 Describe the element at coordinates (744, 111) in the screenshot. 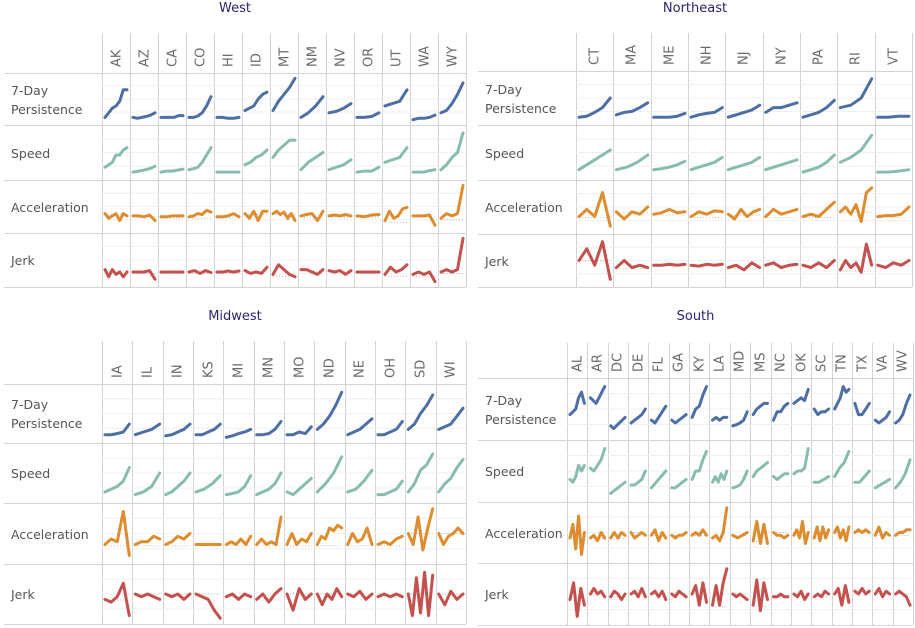

I see `sparkline-persistence-nj` at that location.